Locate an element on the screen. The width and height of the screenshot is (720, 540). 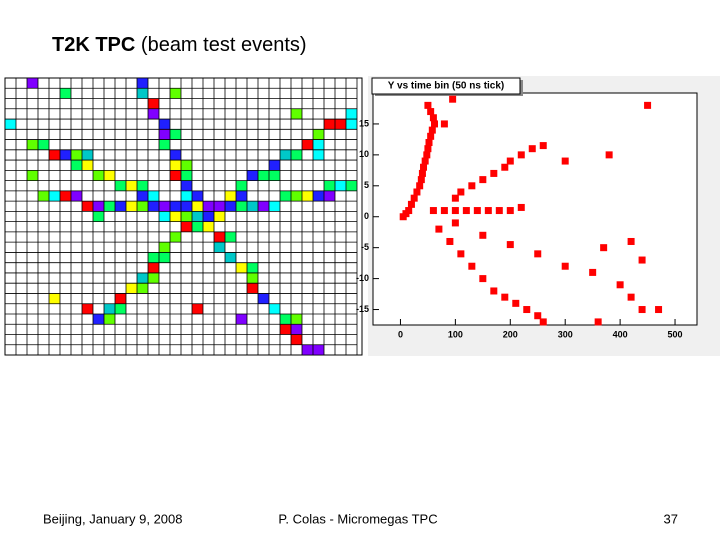
y-tick-label: -5 is located at coordinates (365, 247).